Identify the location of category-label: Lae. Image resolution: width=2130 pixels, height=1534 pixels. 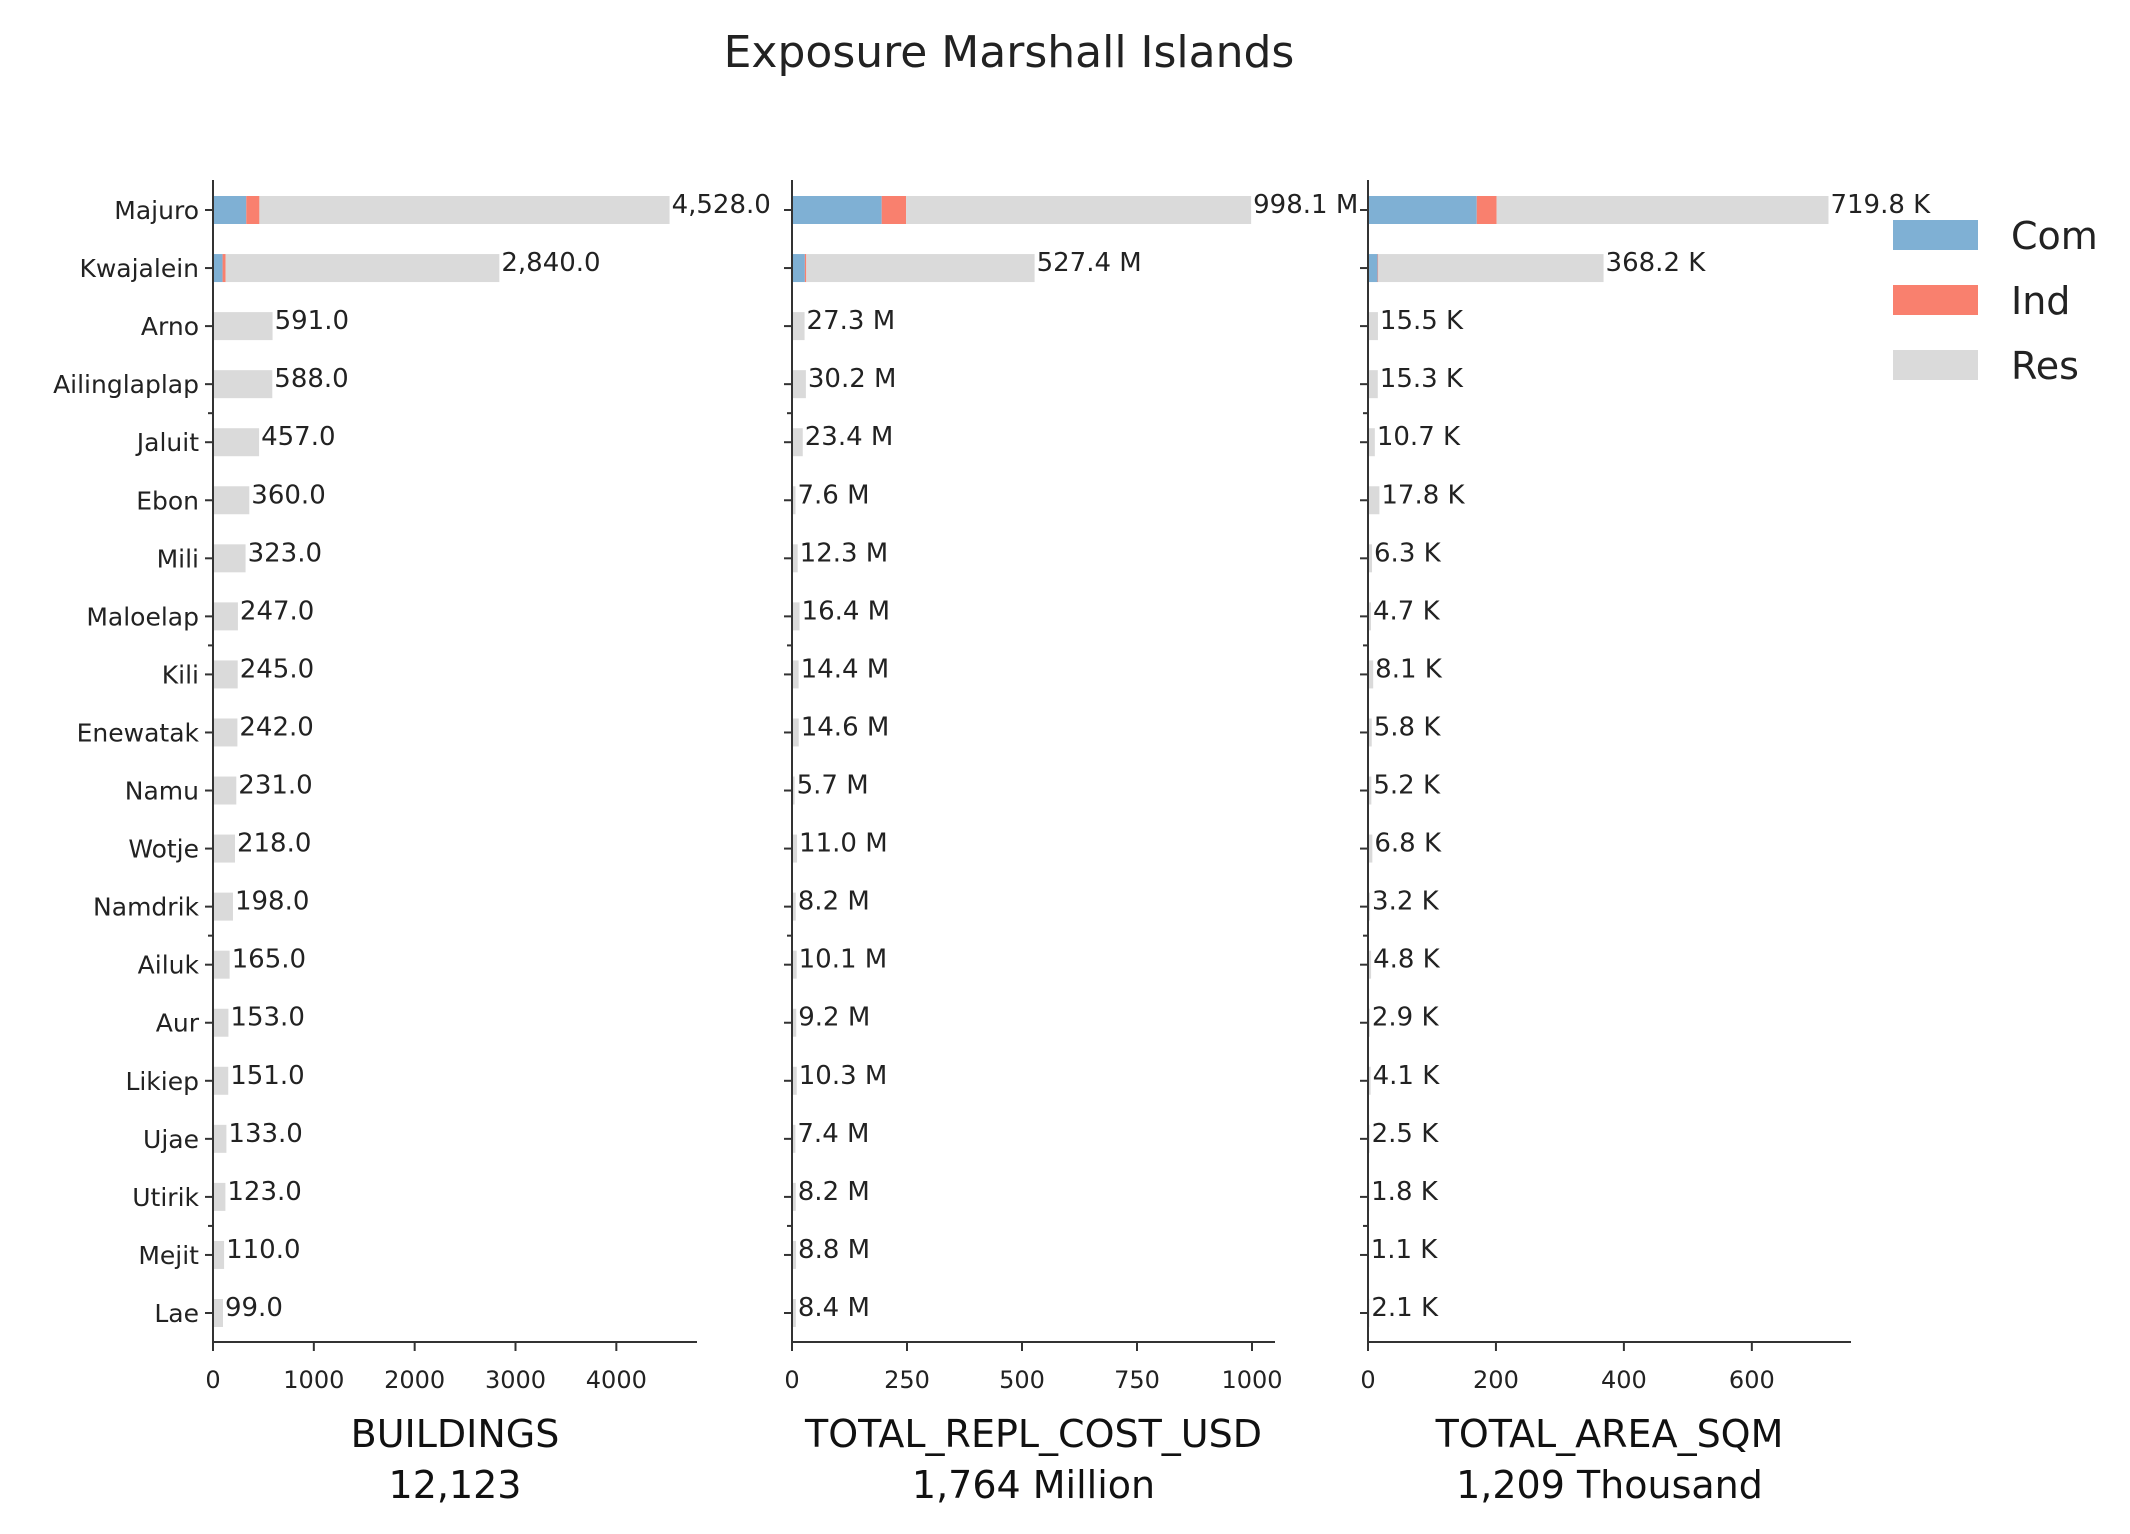
(176, 1313).